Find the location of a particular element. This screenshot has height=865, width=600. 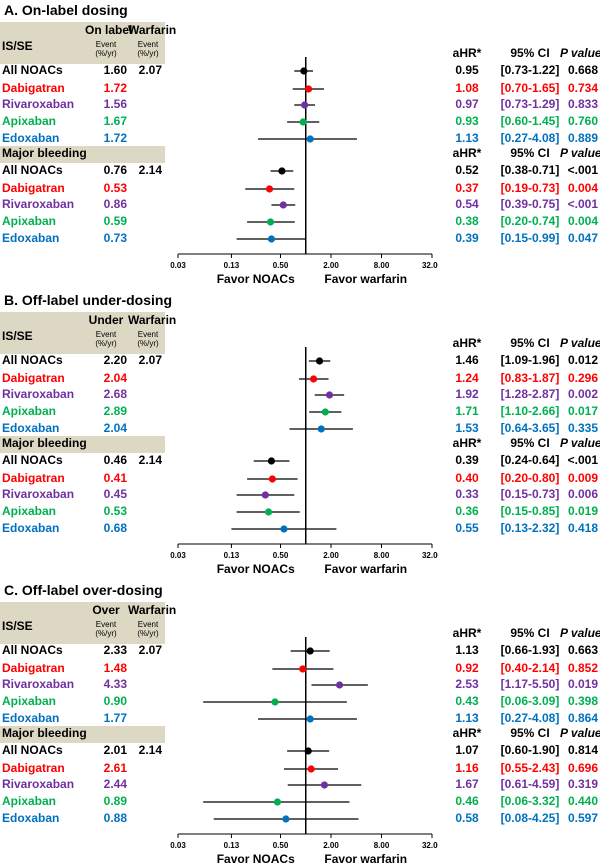

ahr-value: 0.58 is located at coordinates (467, 818).